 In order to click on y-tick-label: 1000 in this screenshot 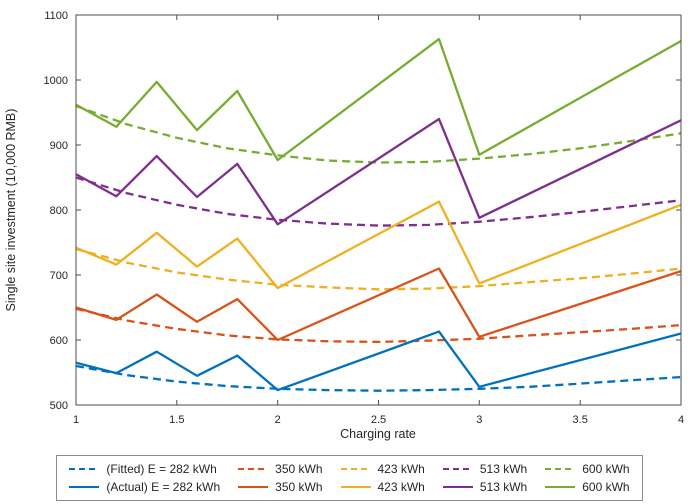, I will do `click(56, 81)`.